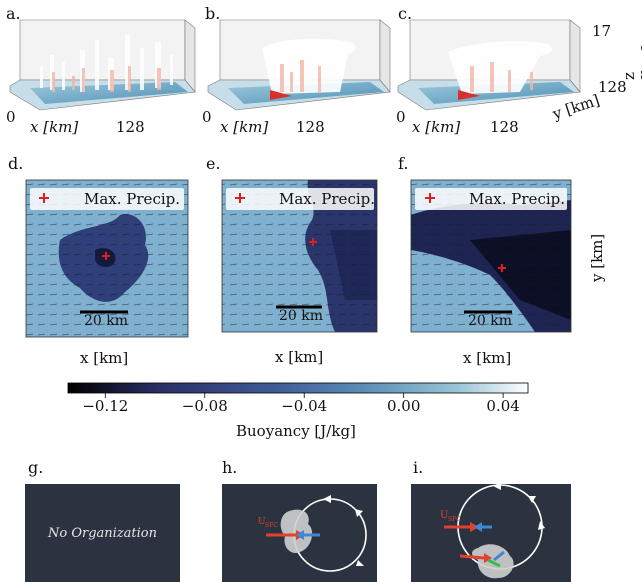  Describe the element at coordinates (436, 127) in the screenshot. I see `row1-x-label-c: x [km]` at that location.